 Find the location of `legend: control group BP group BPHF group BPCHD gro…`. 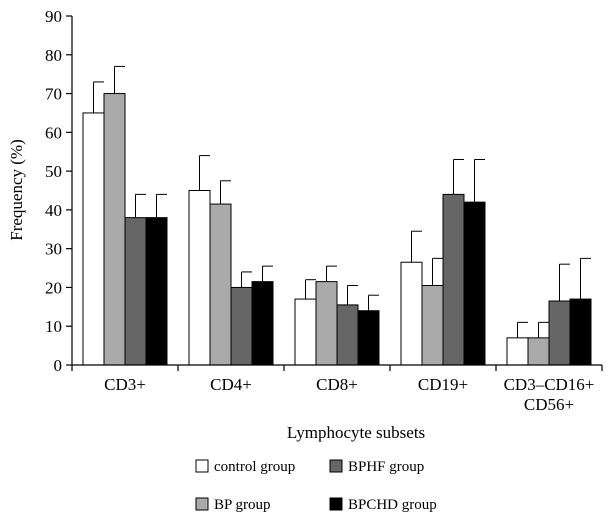

legend: control group BP group BPHF group BPCHD gro… is located at coordinates (316, 486).